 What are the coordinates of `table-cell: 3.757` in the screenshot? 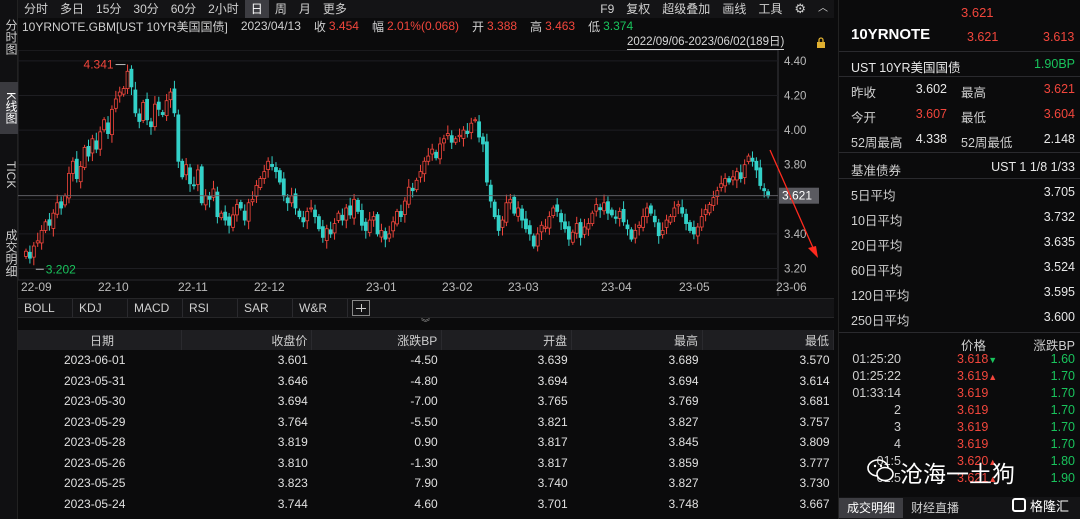 It's located at (814, 421).